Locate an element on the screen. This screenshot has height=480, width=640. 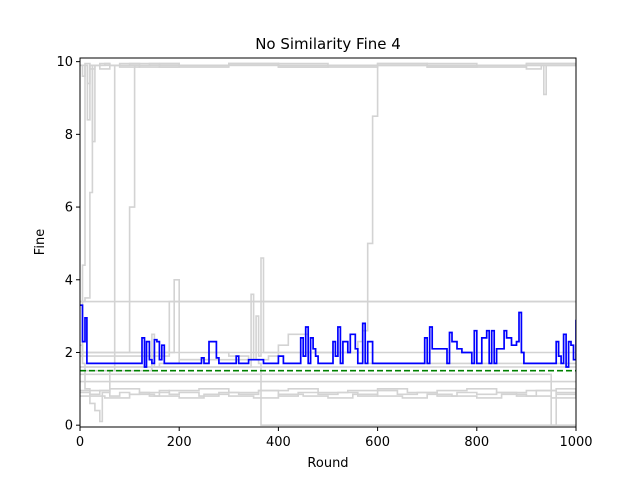
y-tick-label: 6 is located at coordinates (69, 208).